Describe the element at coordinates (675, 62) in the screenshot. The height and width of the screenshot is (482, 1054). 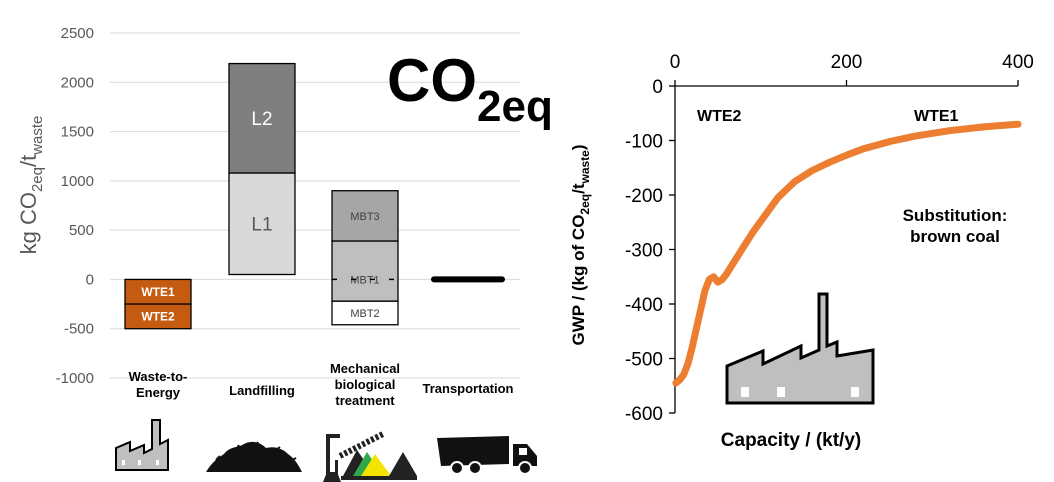
I see `x-tick-label: 0` at that location.